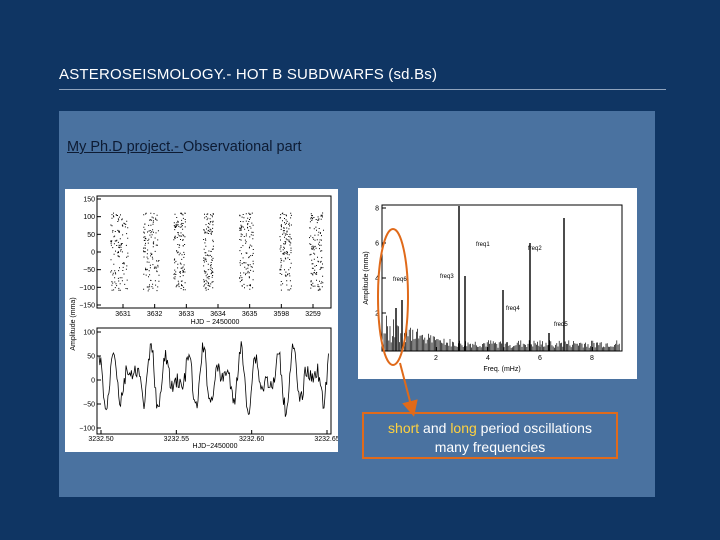  Describe the element at coordinates (501, 333) in the screenshot. I see `spectrum-noise` at that location.